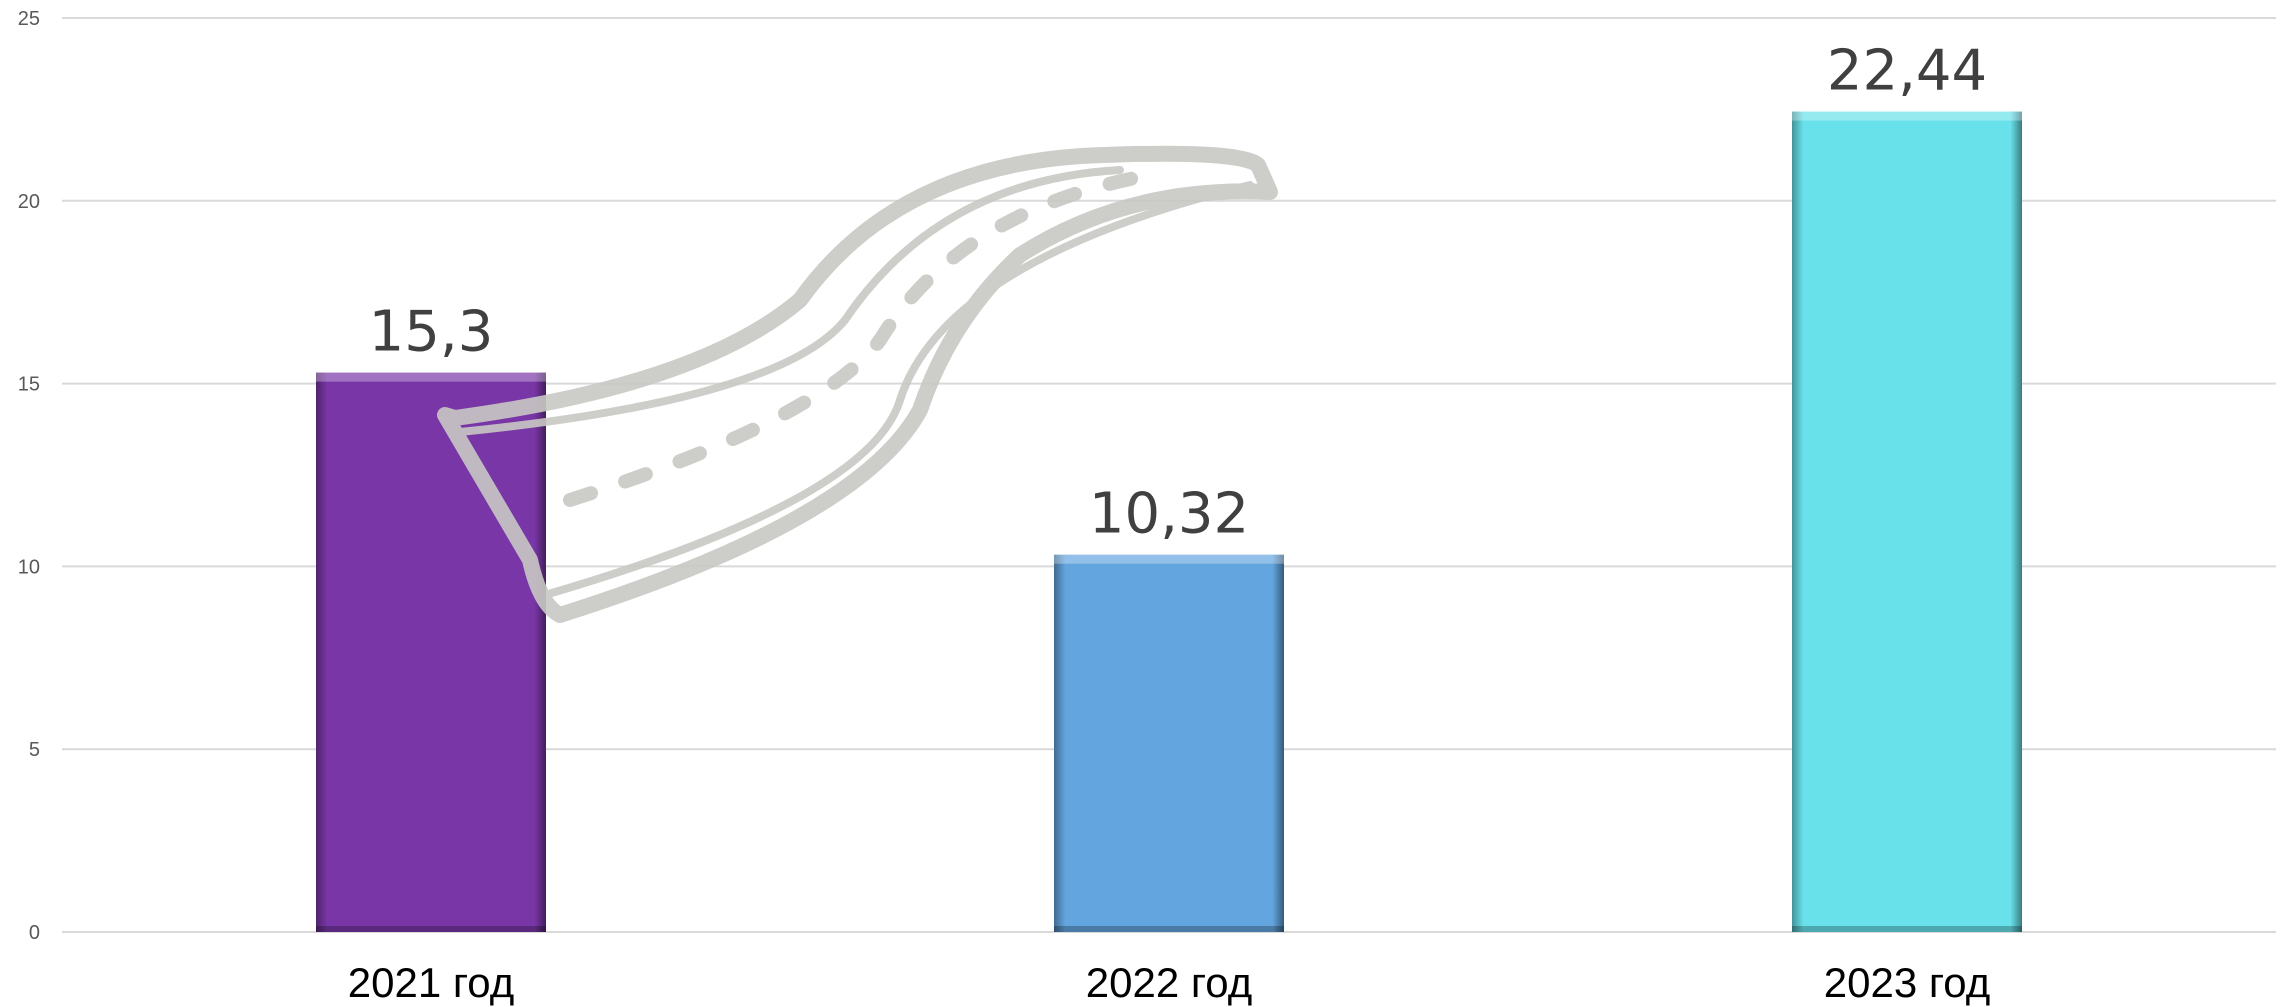 Image resolution: width=2288 pixels, height=1007 pixels. I want to click on y-tick-label: 10, so click(29, 567).